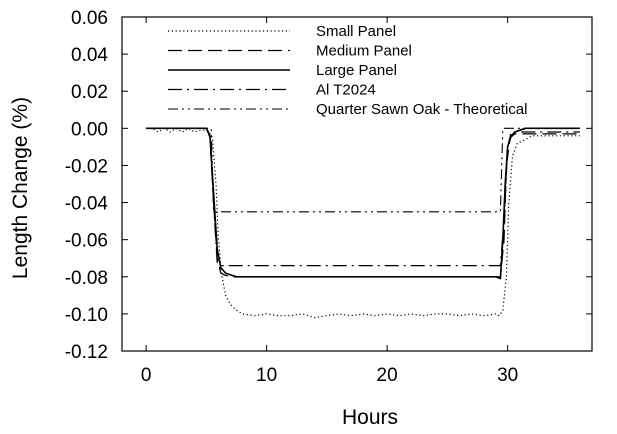 The height and width of the screenshot is (434, 617). I want to click on x-axis-title: Hours, so click(370, 417).